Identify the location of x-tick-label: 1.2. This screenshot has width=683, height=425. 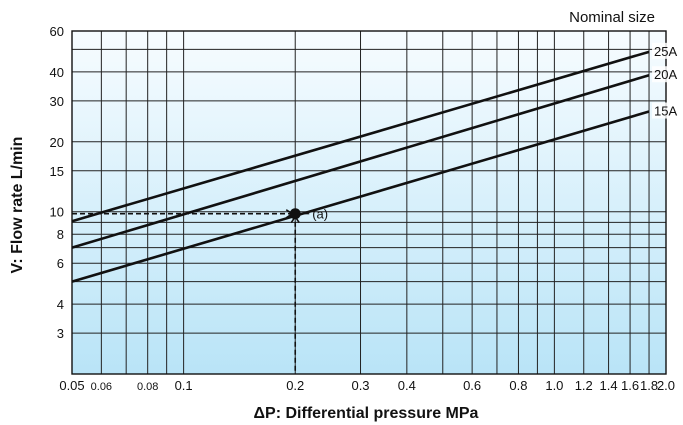
(584, 385).